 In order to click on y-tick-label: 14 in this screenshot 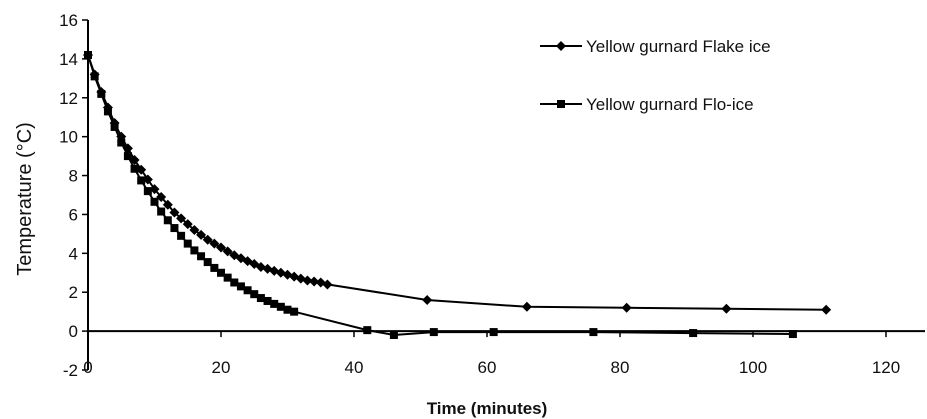, I will do `click(68, 59)`.